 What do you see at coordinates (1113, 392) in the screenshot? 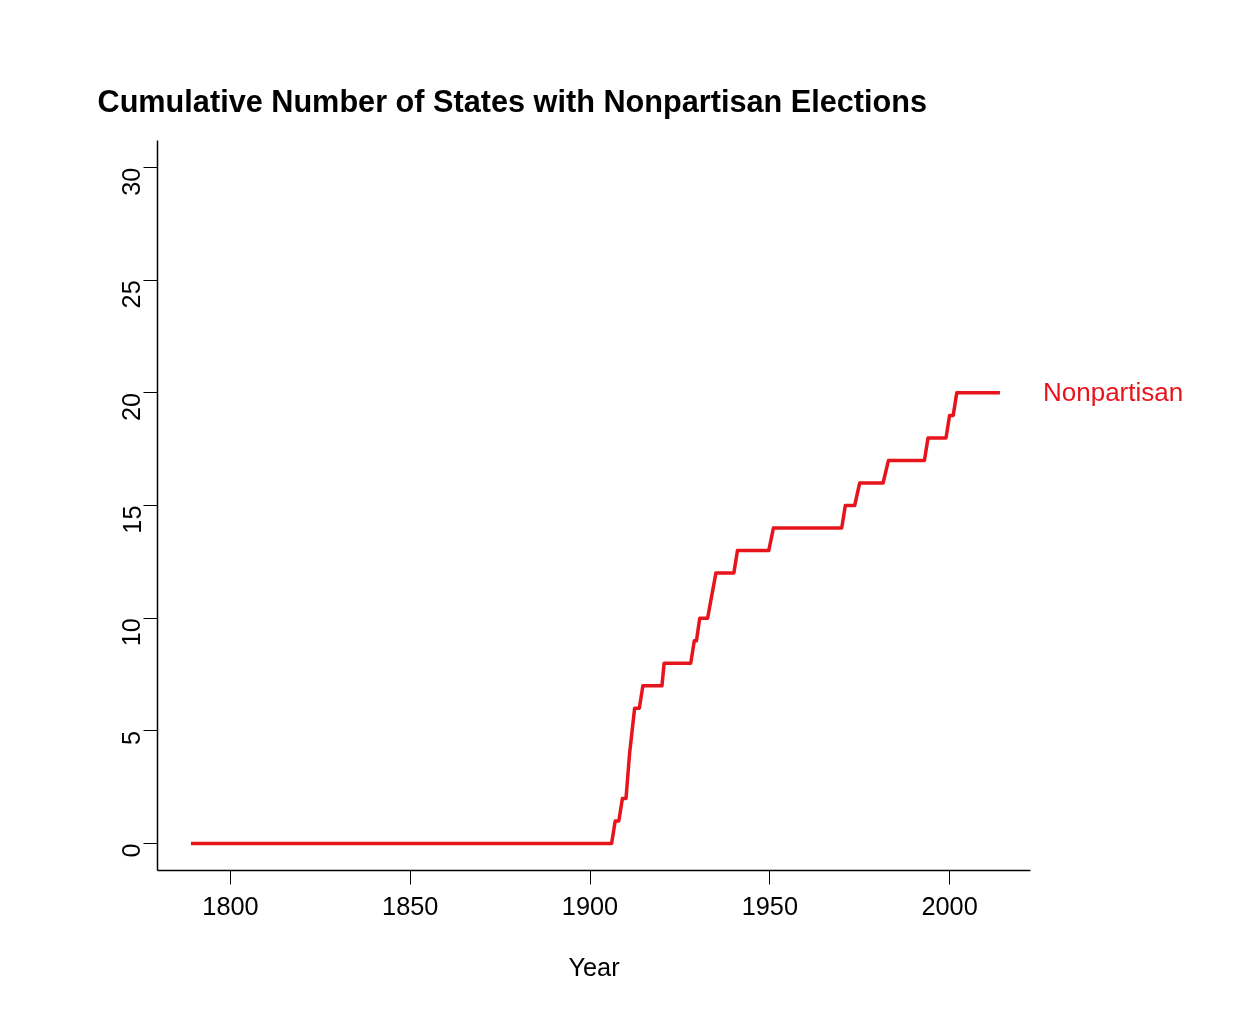
I see `series-label: Nonpartisan` at bounding box center [1113, 392].